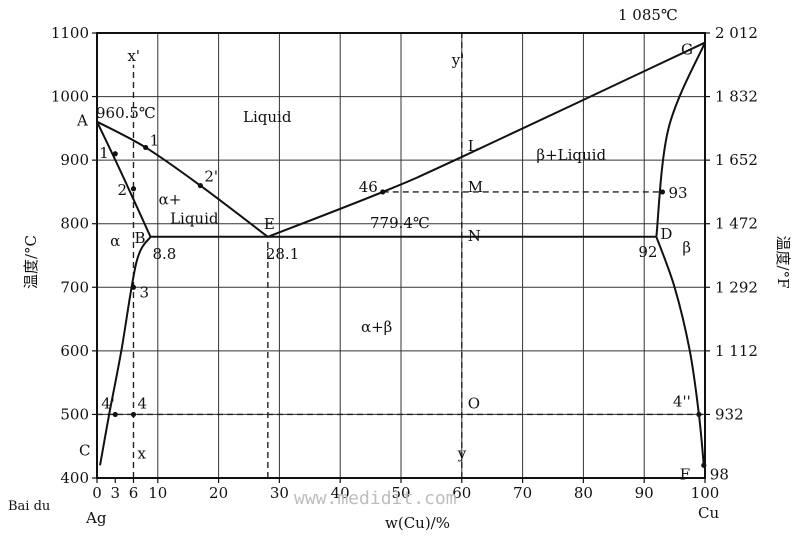 Image resolution: width=800 pixels, height=538 pixels. Describe the element at coordinates (125, 351) in the screenshot. I see `curve-solvus_BC` at that location.